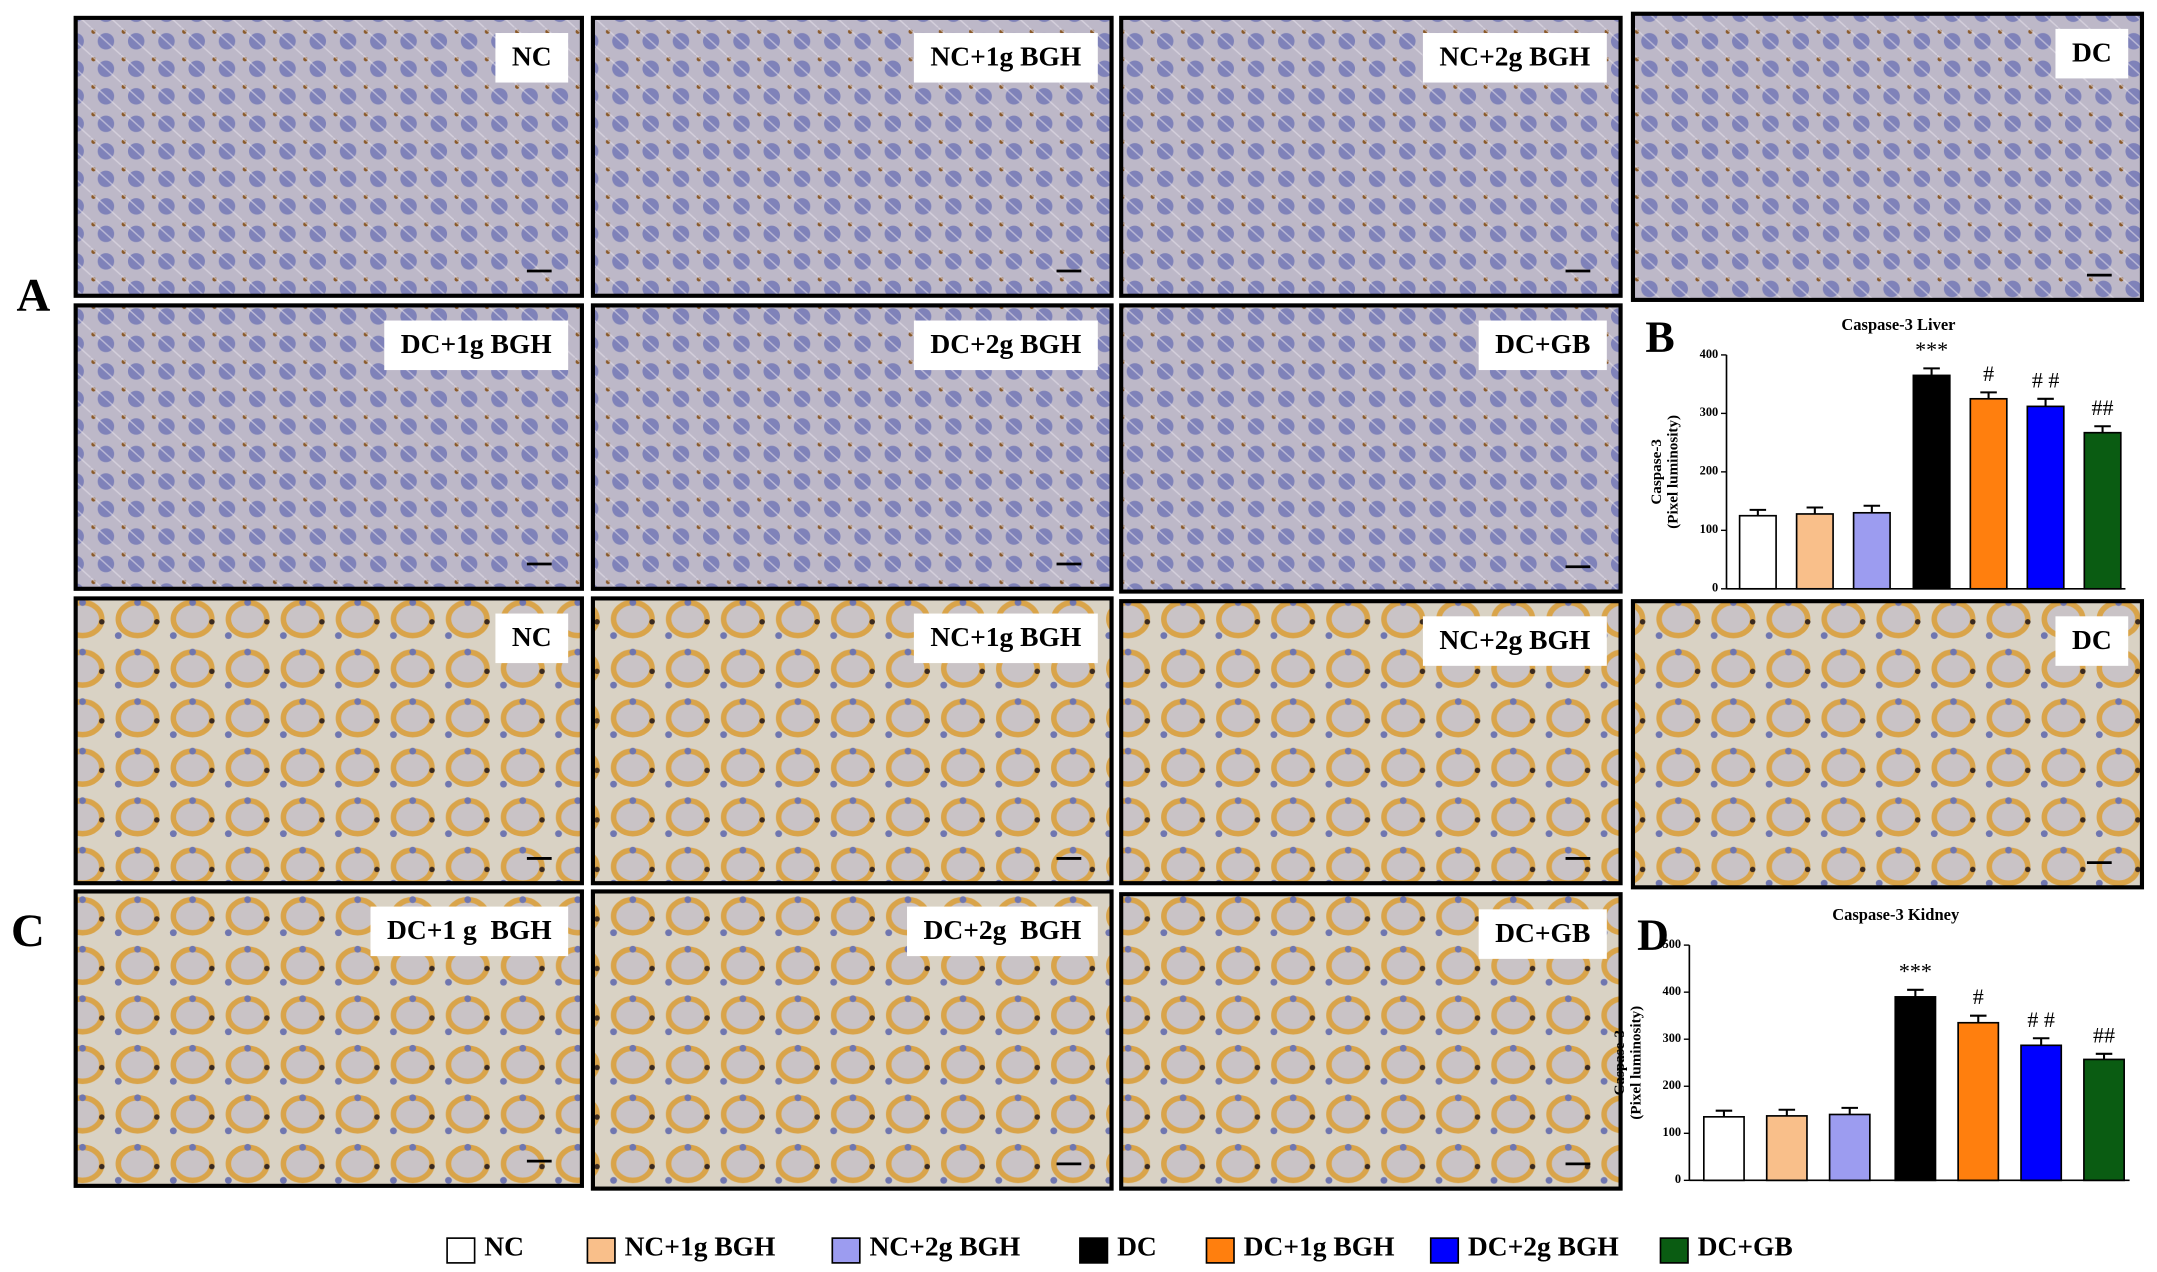  I want to click on chart-title: Caspase-3 Liver, so click(1898, 324).